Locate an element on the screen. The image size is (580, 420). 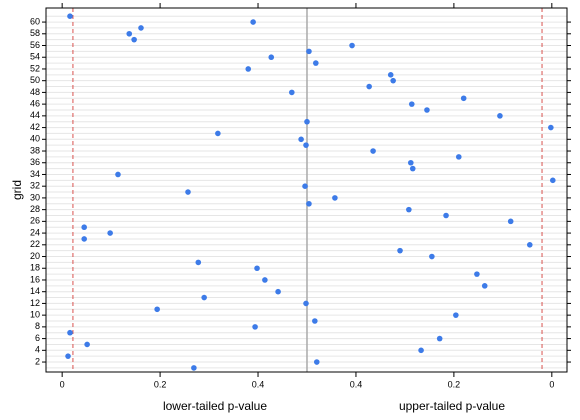
y-tick-label: 34 is located at coordinates (35, 174).